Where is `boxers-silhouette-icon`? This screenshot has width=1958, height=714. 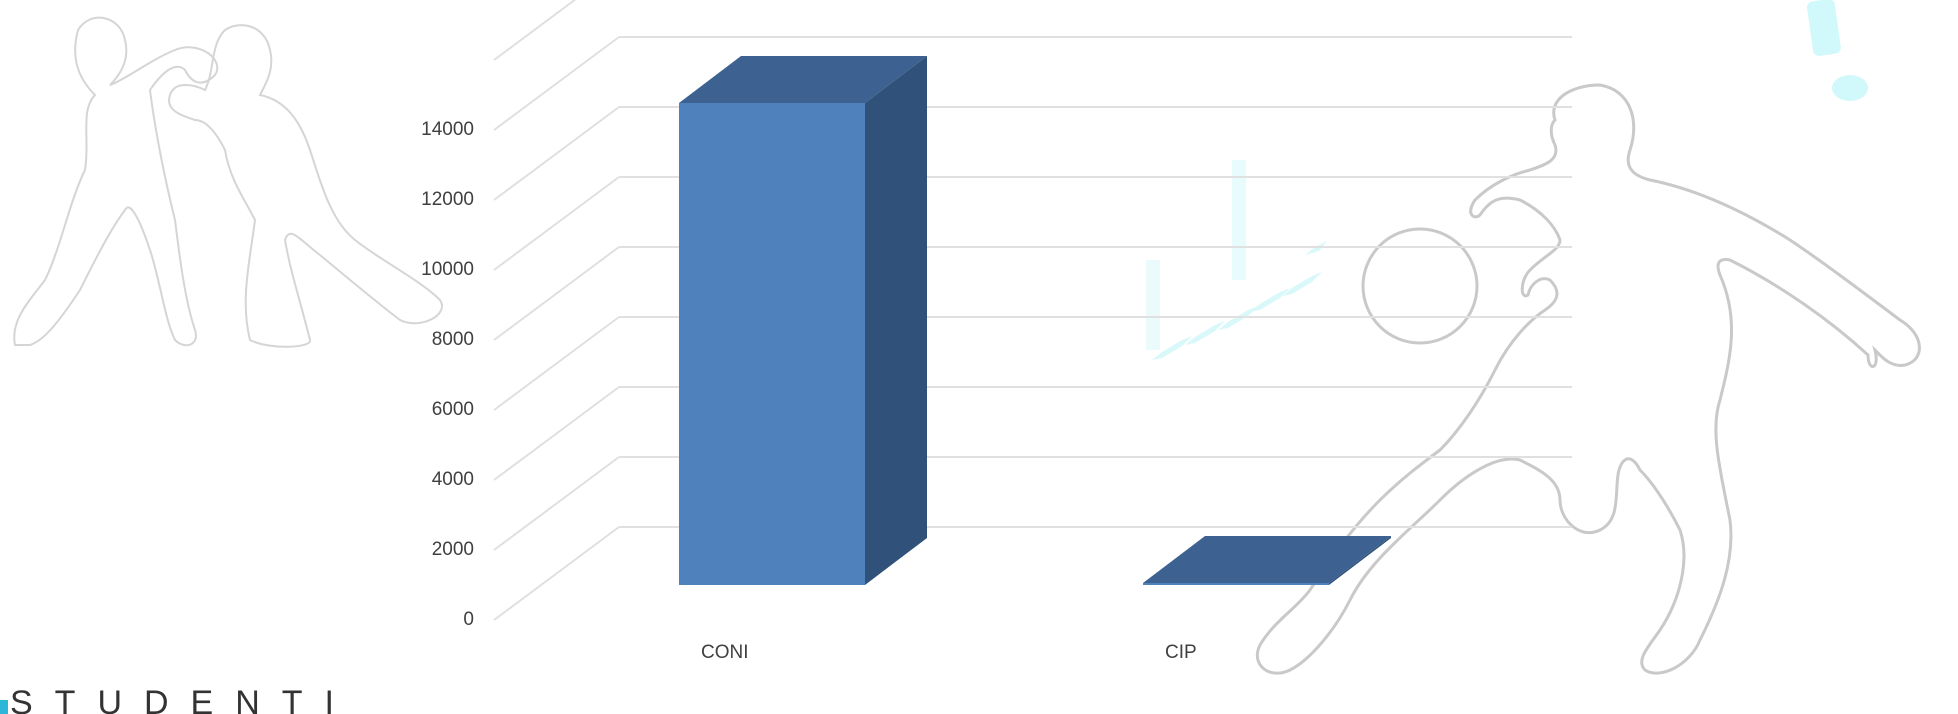 boxers-silhouette-icon is located at coordinates (228, 182).